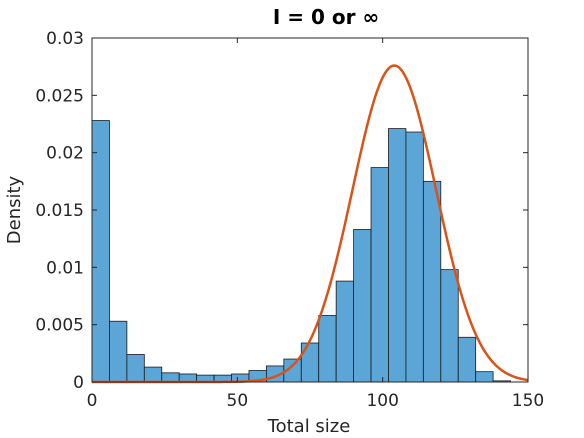 This screenshot has width=584, height=438. Describe the element at coordinates (78, 383) in the screenshot. I see `y-tick-label: 0` at that location.